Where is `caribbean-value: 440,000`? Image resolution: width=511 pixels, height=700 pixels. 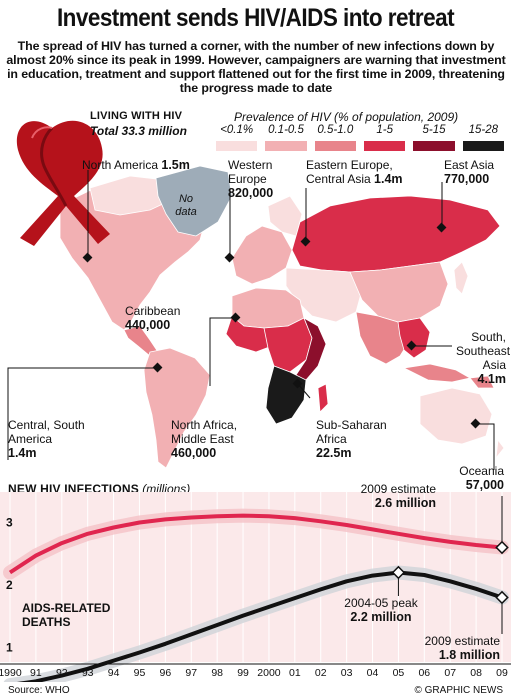
caribbean-value: 440,000 is located at coordinates (148, 325).